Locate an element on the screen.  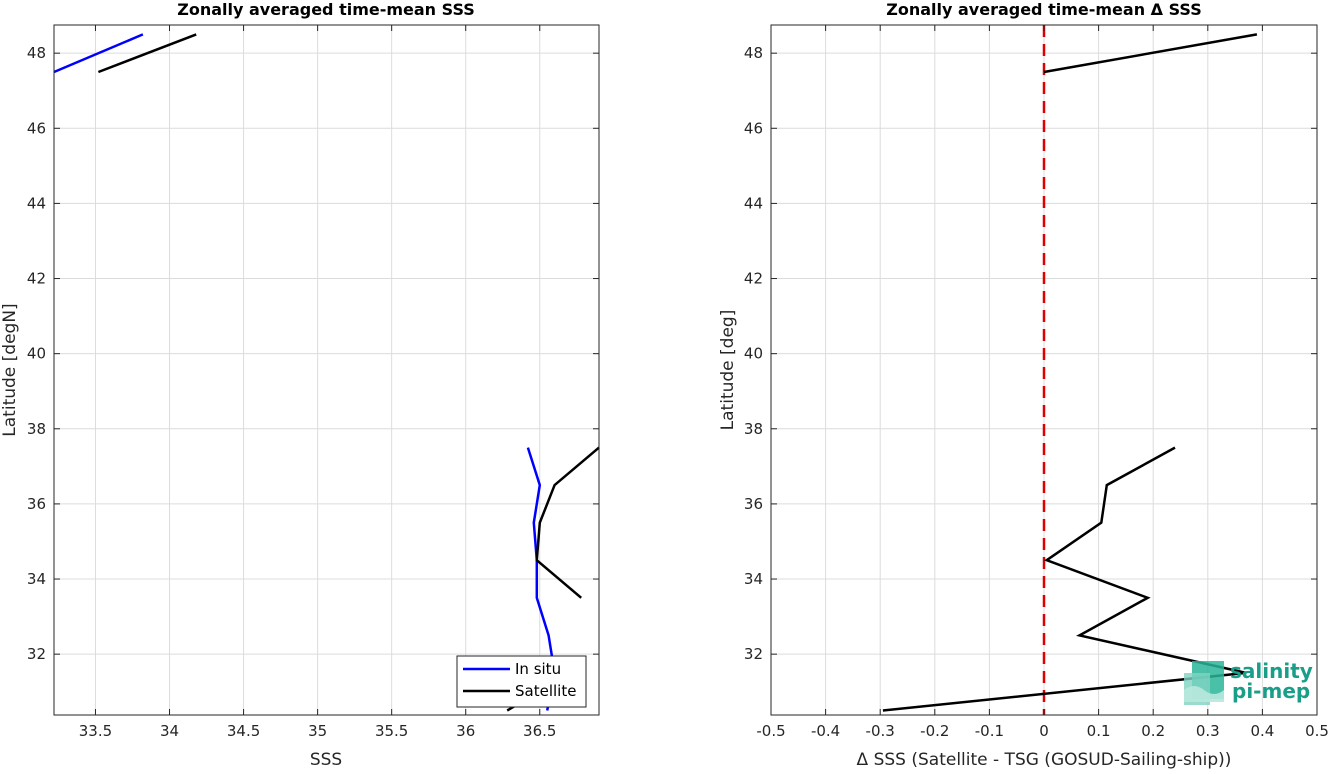
logo-mark-icon is located at coordinates (1204, 683).